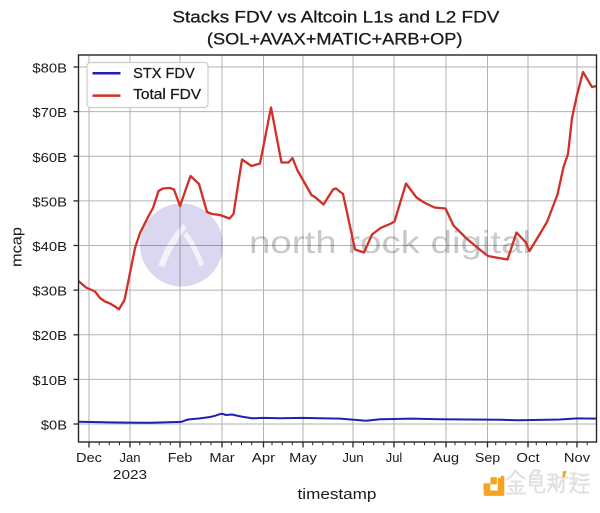 This screenshot has height=513, width=600. What do you see at coordinates (130, 457) in the screenshot?
I see `svg-text: Jan` at bounding box center [130, 457].